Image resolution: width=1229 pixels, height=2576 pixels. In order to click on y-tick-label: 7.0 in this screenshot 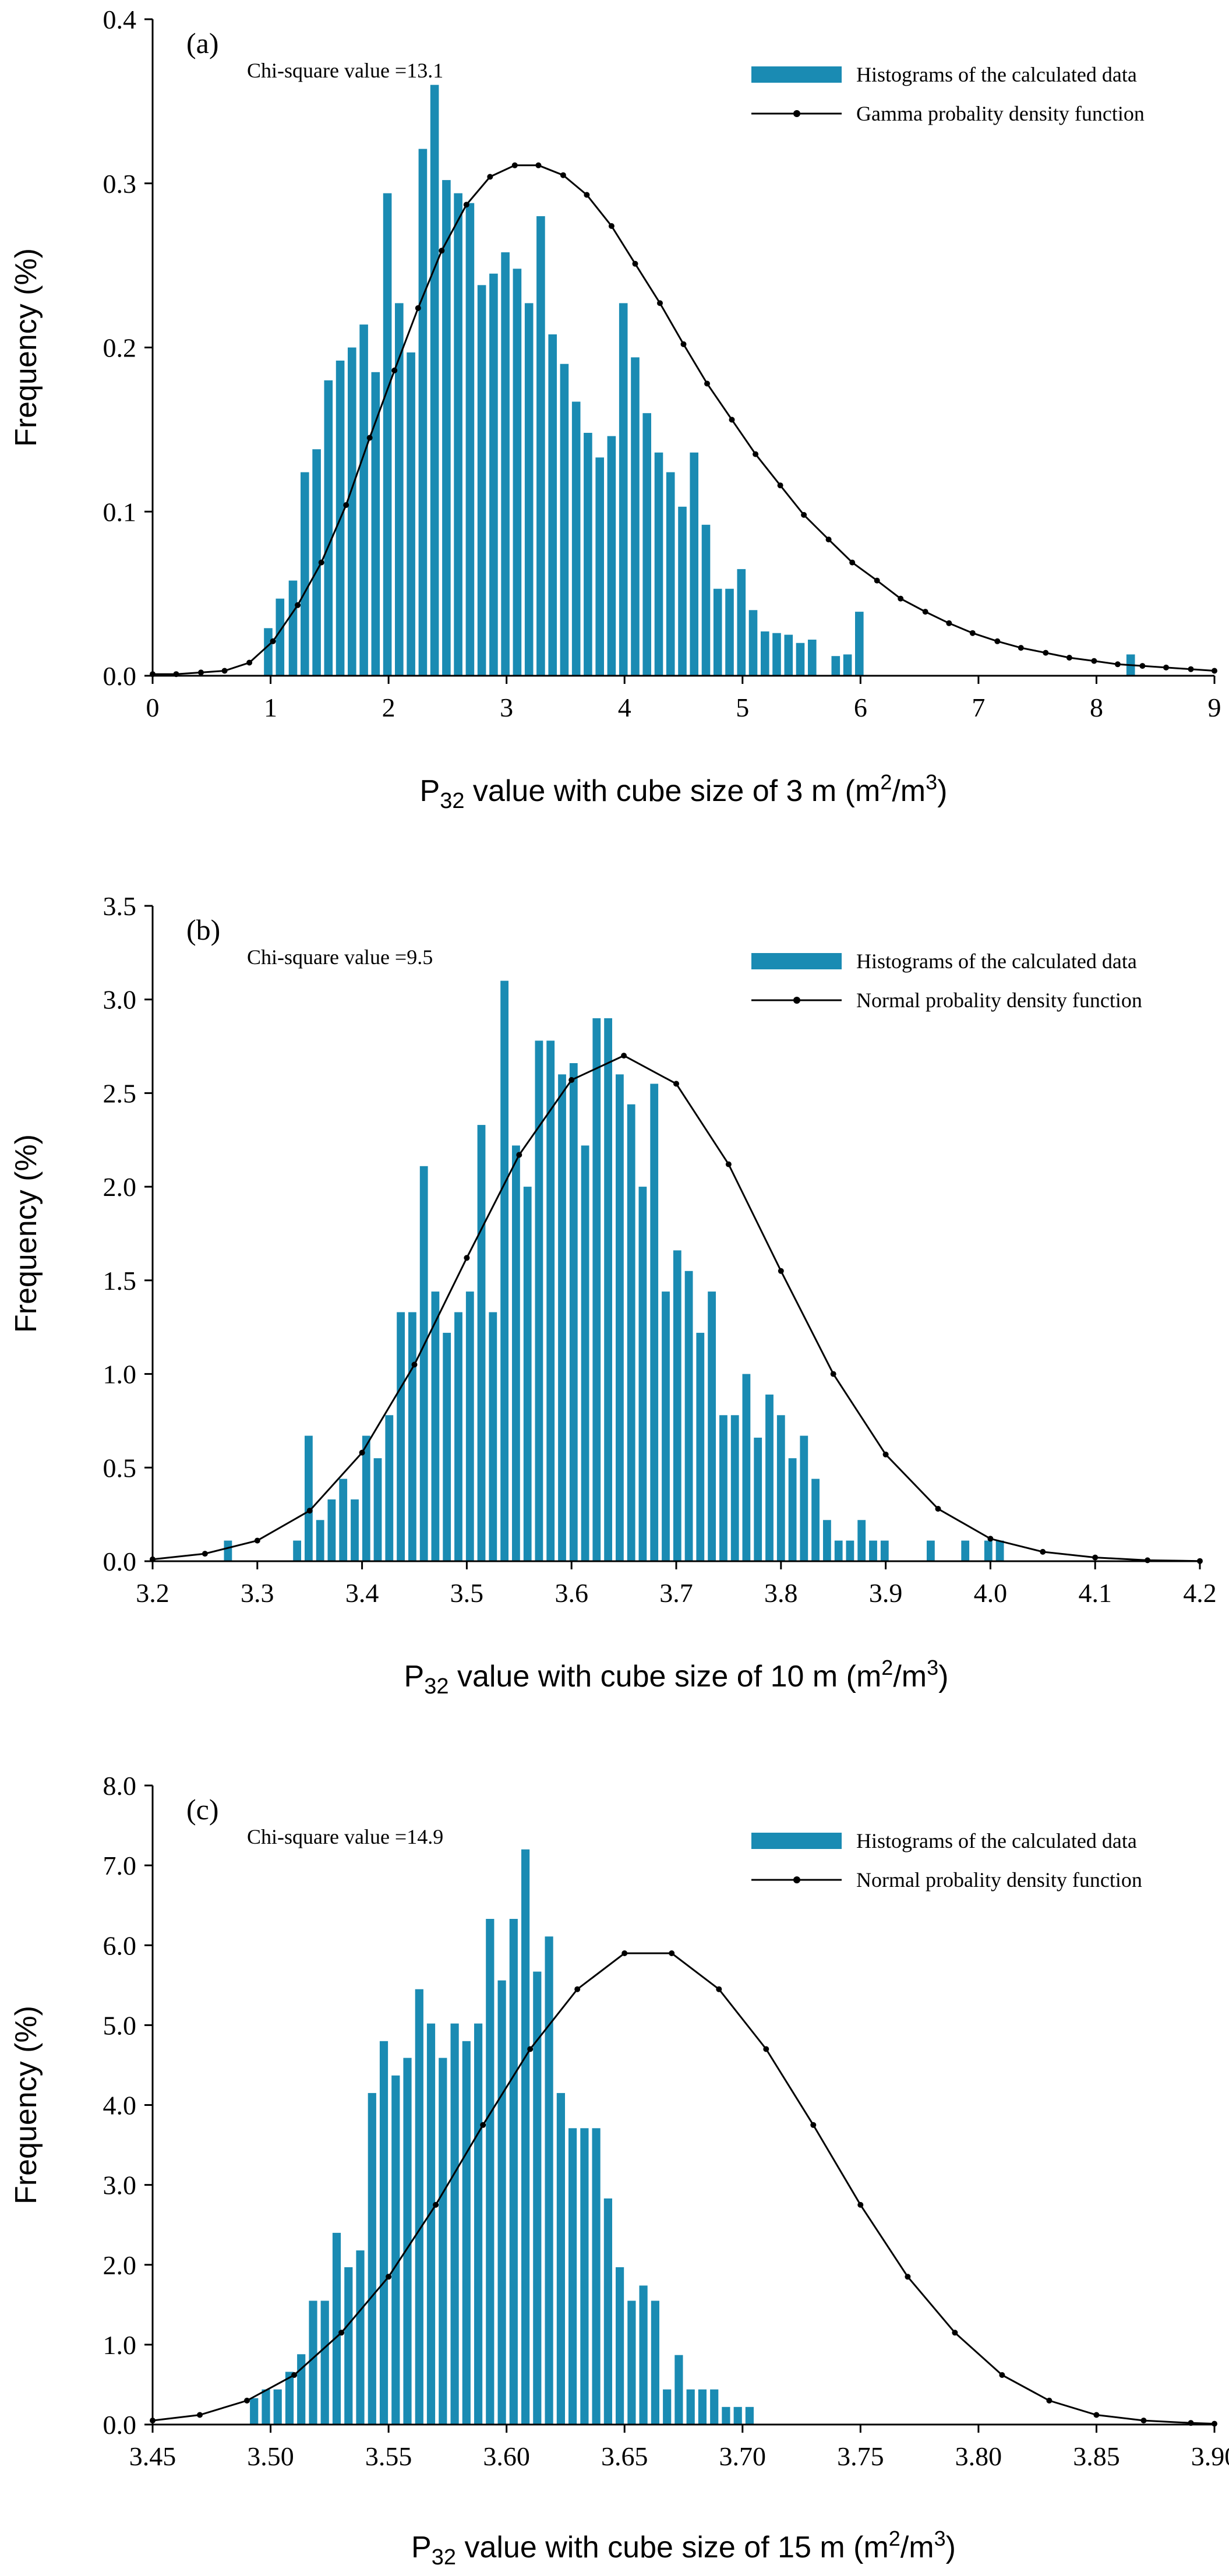, I will do `click(120, 1866)`.